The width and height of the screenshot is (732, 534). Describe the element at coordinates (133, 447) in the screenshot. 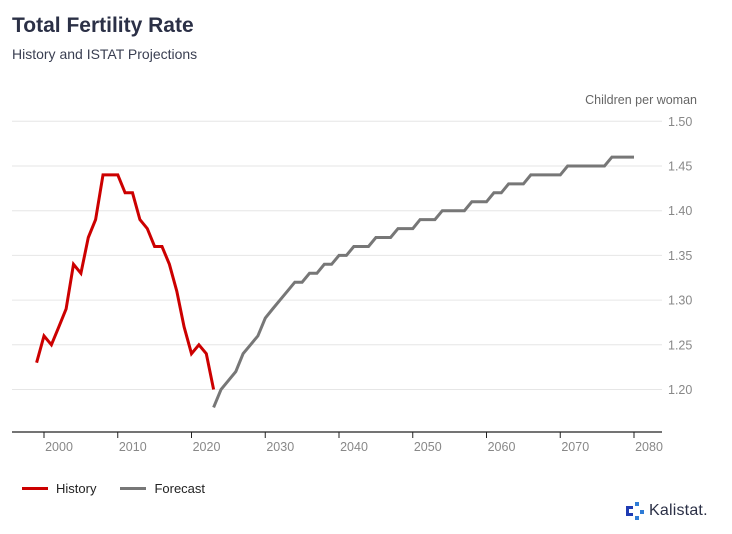

I see `x-tick-label: 2010` at that location.